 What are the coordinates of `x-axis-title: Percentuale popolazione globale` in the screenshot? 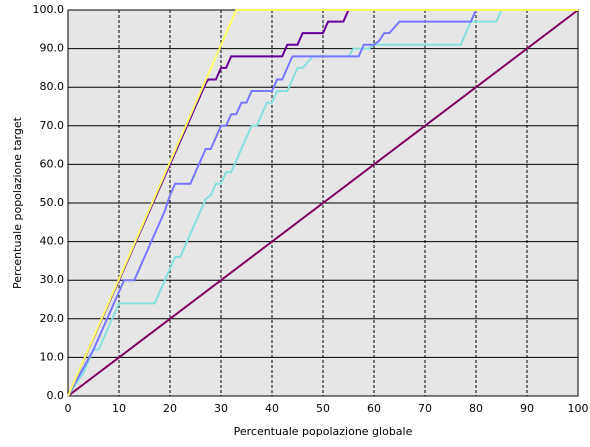 It's located at (323, 431).